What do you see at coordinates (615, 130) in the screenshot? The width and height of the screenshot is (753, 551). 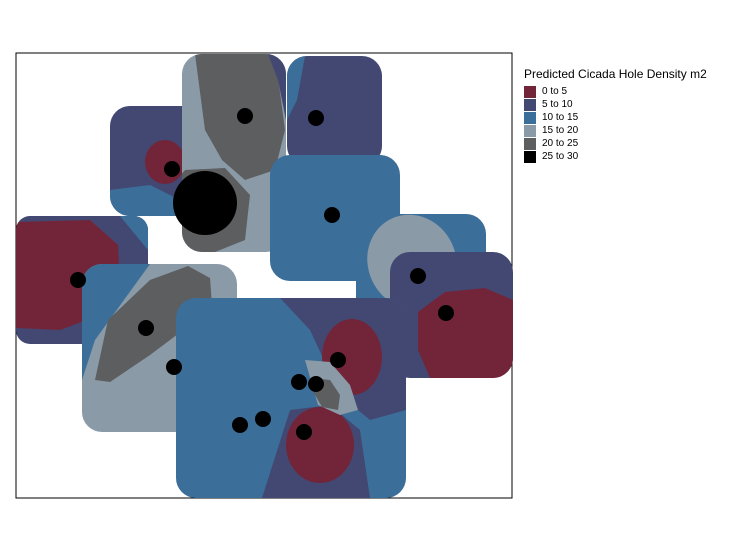 I see `legend-item: 15 to 20` at bounding box center [615, 130].